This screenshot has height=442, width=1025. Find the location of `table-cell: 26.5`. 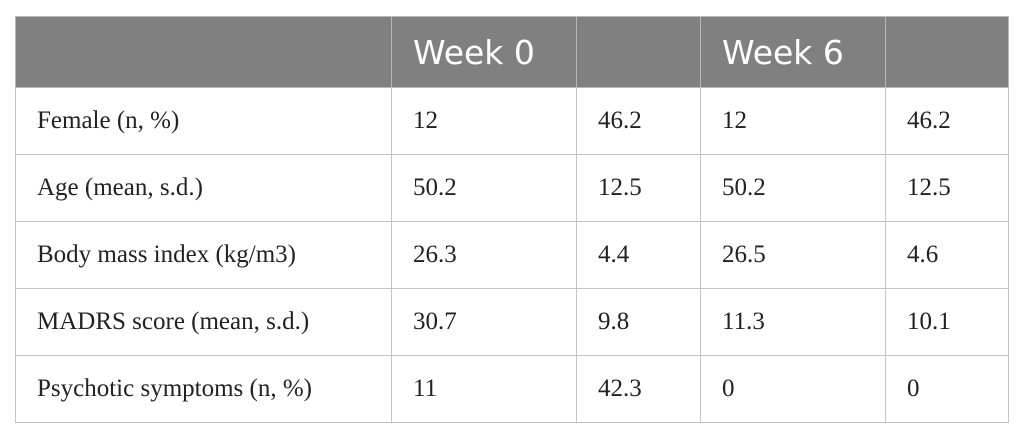

table-cell: 26.5 is located at coordinates (793, 255).